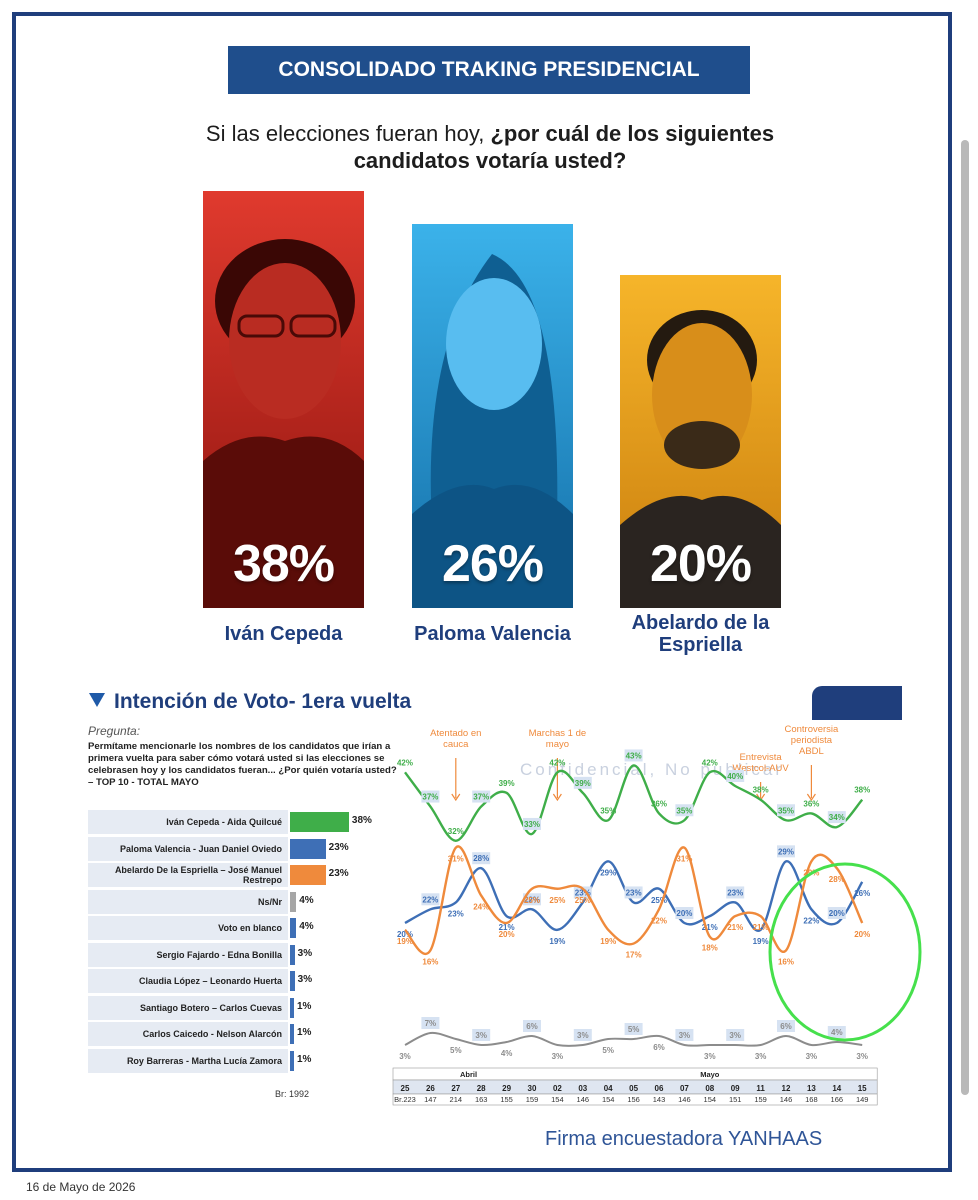  What do you see at coordinates (430, 1088) in the screenshot?
I see `x-tick-label: 26` at bounding box center [430, 1088].